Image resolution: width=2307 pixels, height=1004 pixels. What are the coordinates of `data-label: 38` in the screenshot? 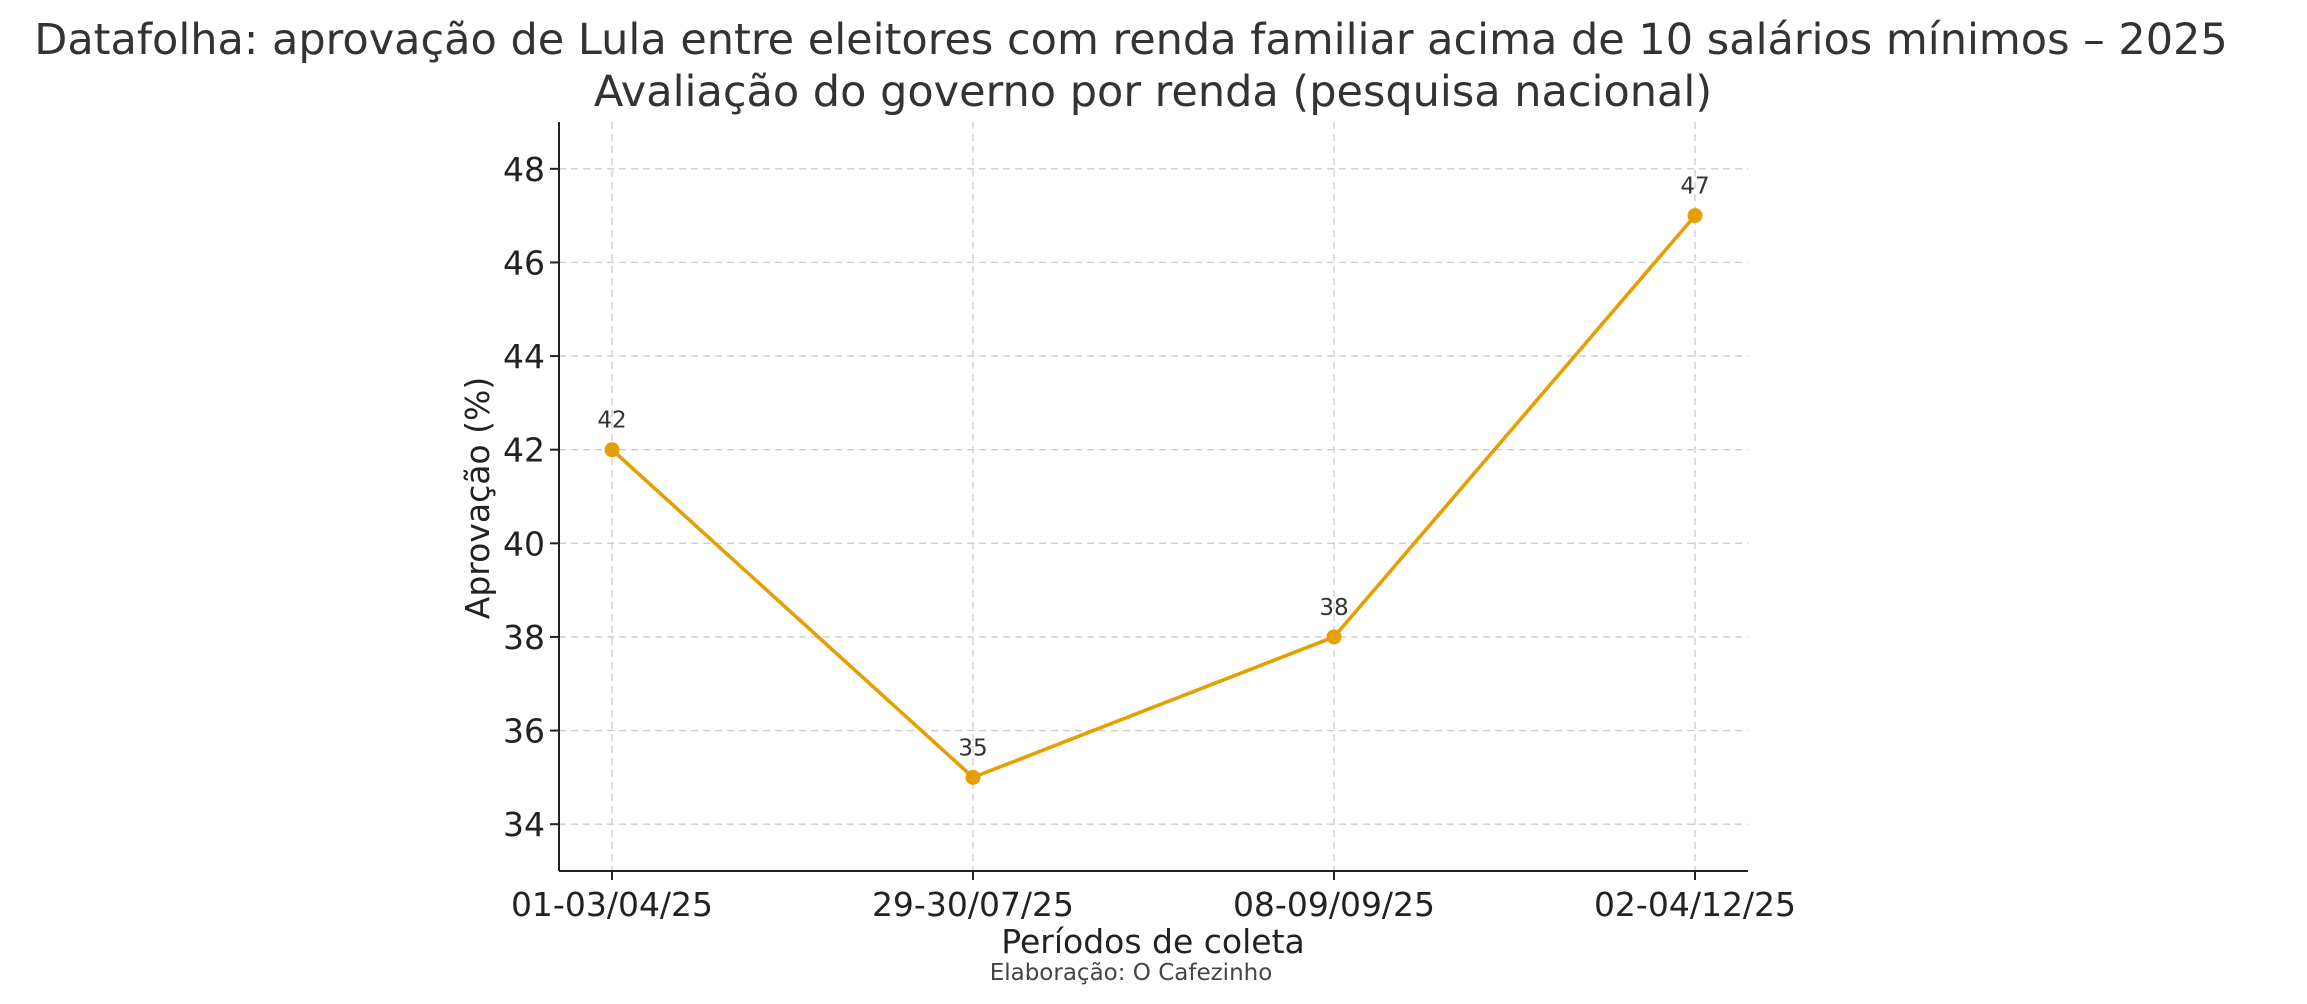 It's located at (1333, 608).